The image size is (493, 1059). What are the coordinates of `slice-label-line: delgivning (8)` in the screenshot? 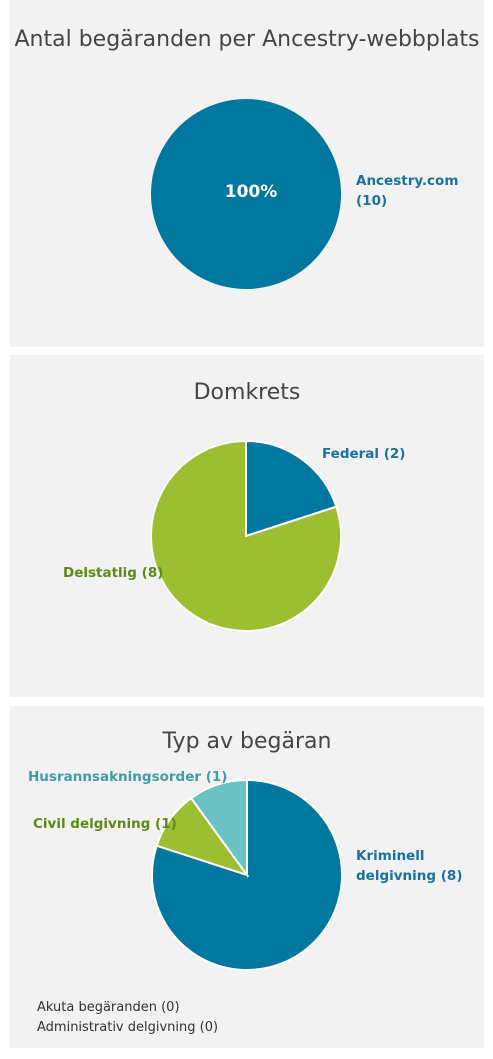 It's located at (409, 876).